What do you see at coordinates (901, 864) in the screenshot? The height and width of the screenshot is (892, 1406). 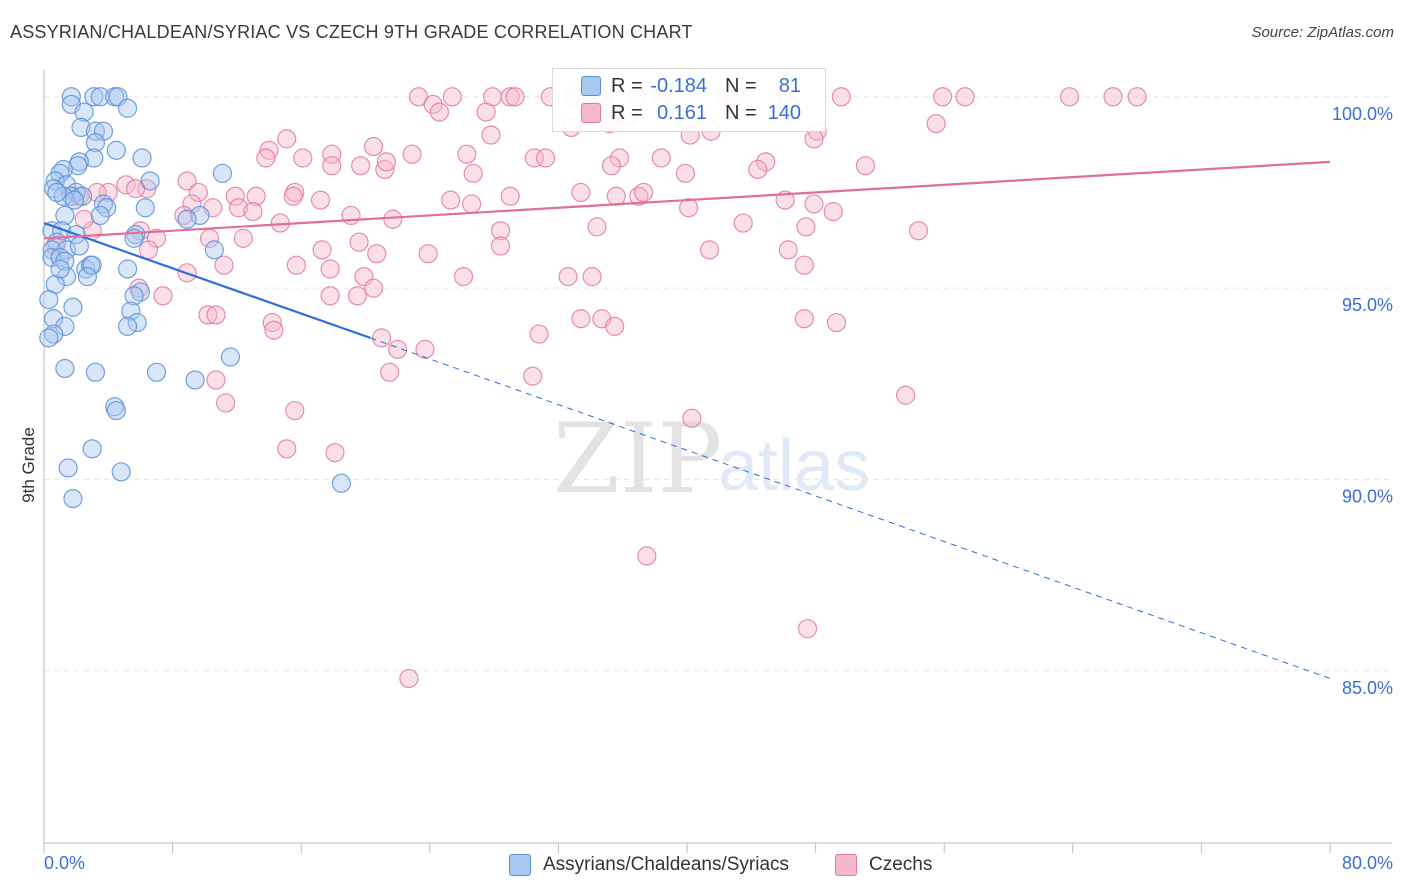 I see `series-label-czech: Czechs` at bounding box center [901, 864].